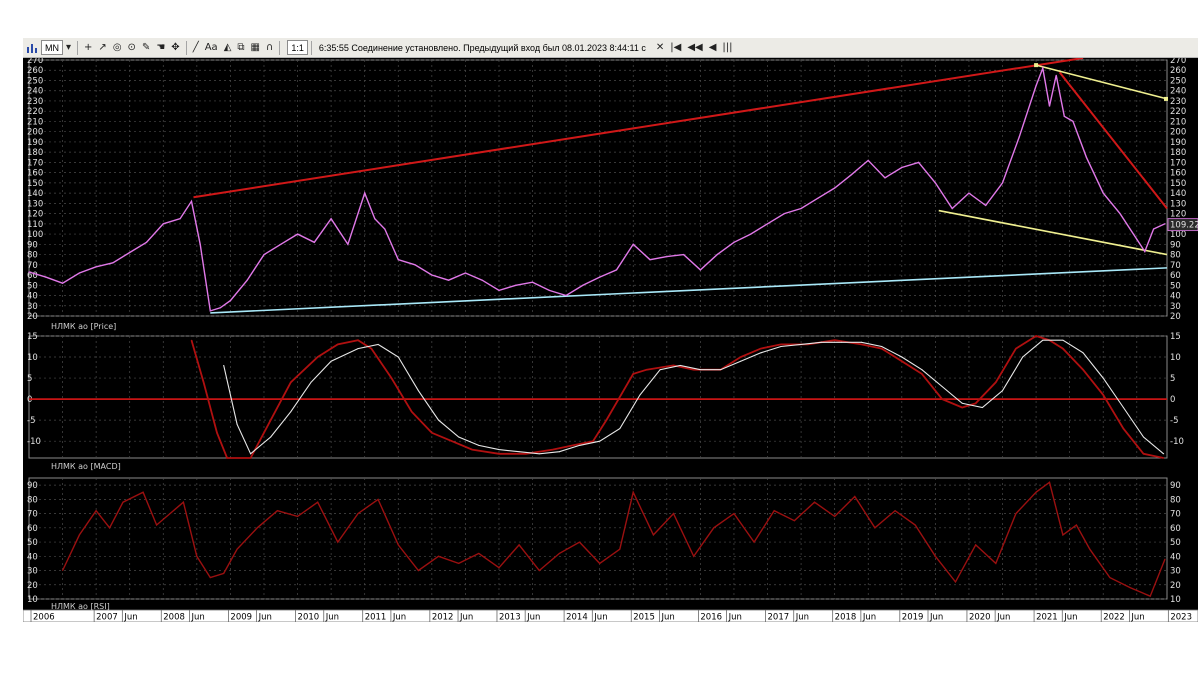  Describe the element at coordinates (1178, 122) in the screenshot. I see `y-tick-label-right: 210` at that location.